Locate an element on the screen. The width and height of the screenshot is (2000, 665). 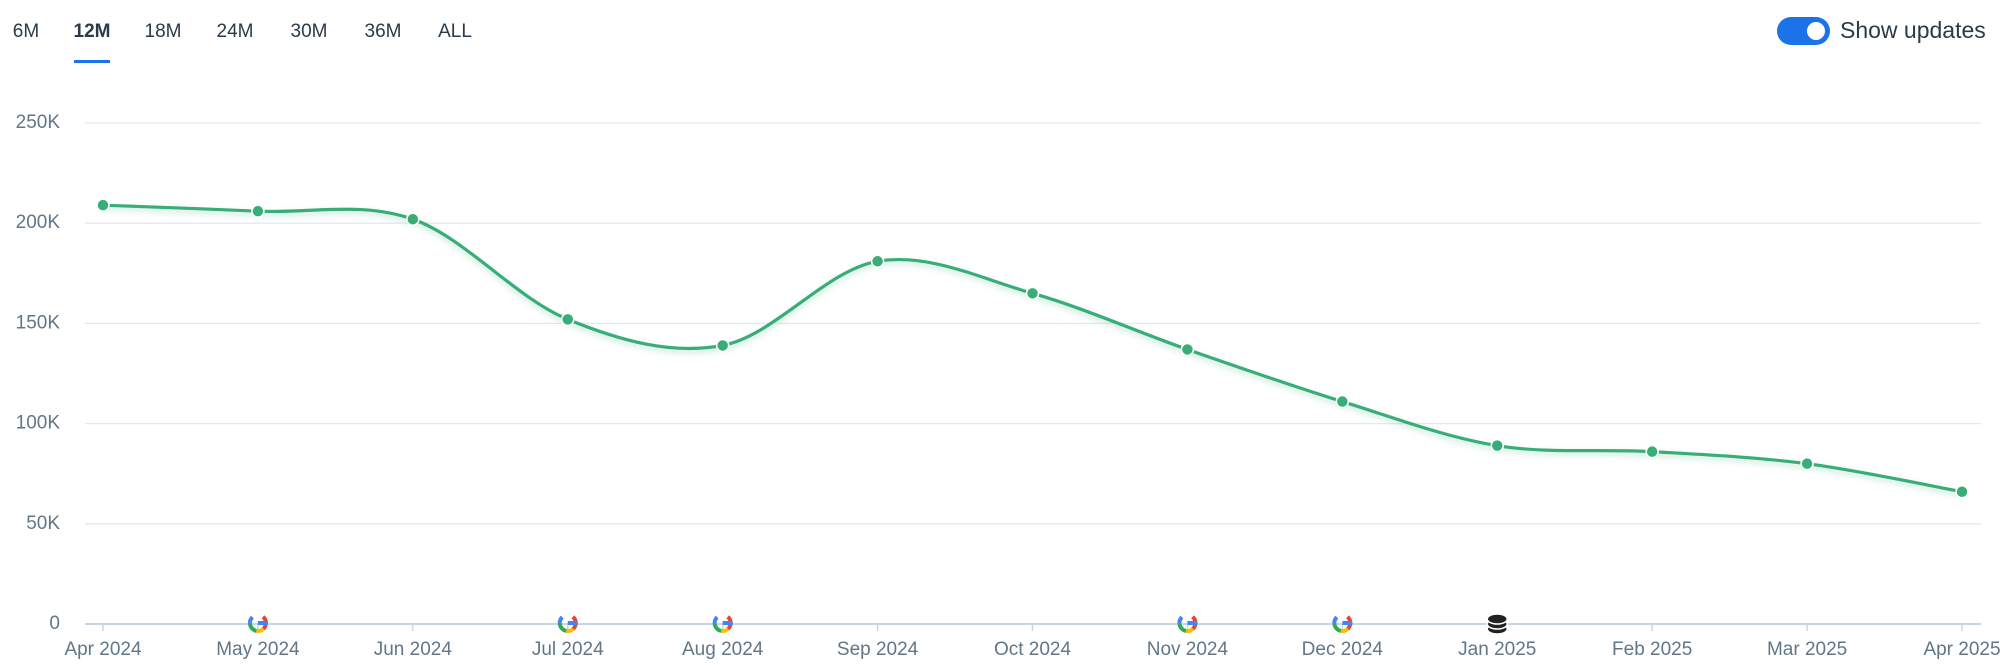
toggle-label: Show updates is located at coordinates (1913, 30).